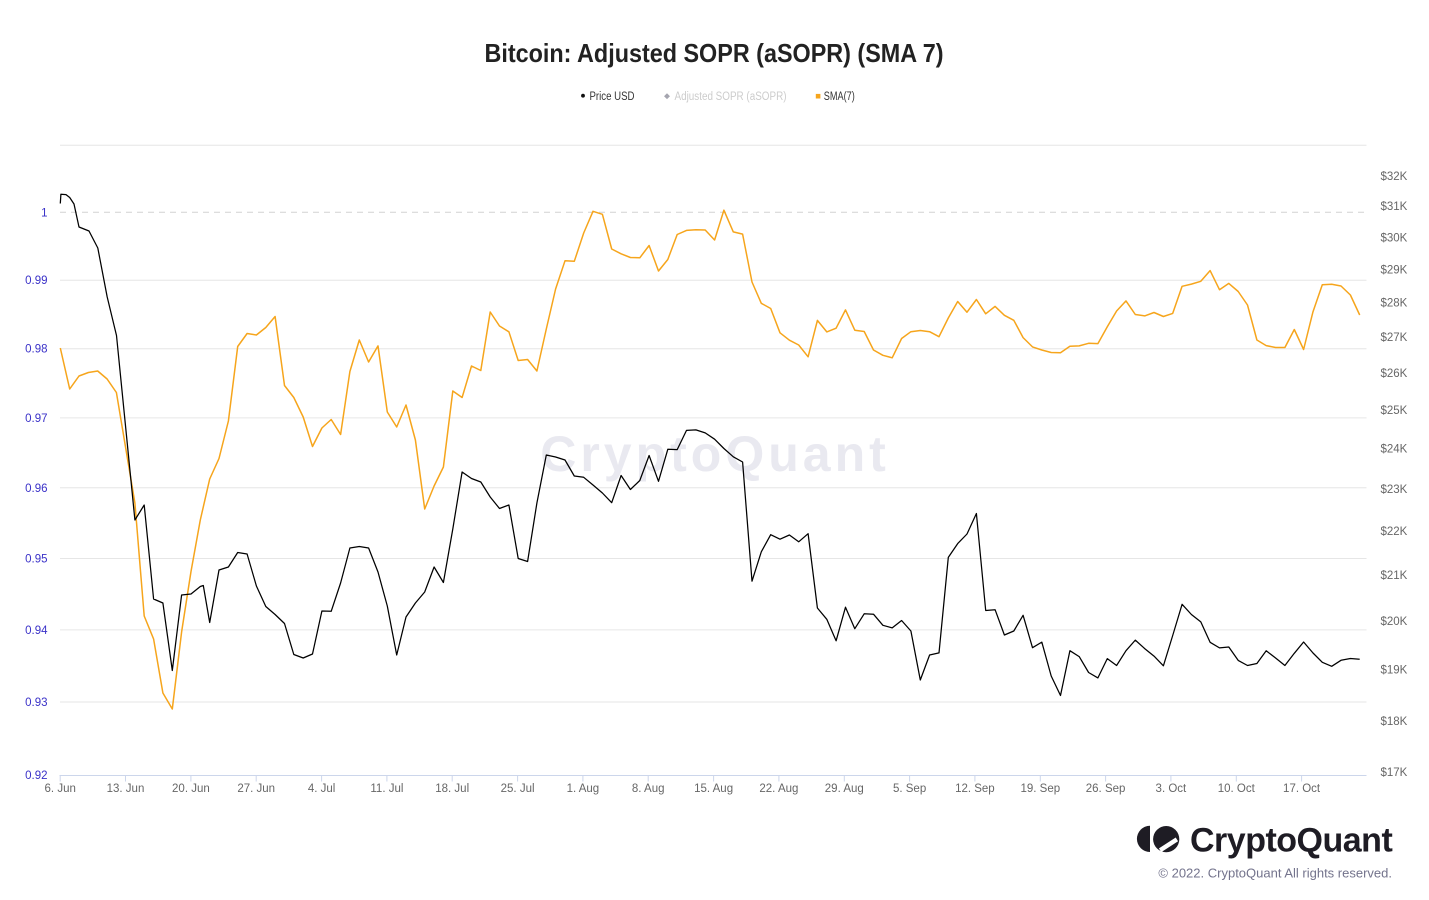  Describe the element at coordinates (36, 281) in the screenshot. I see `svg-text: 0.99` at that location.